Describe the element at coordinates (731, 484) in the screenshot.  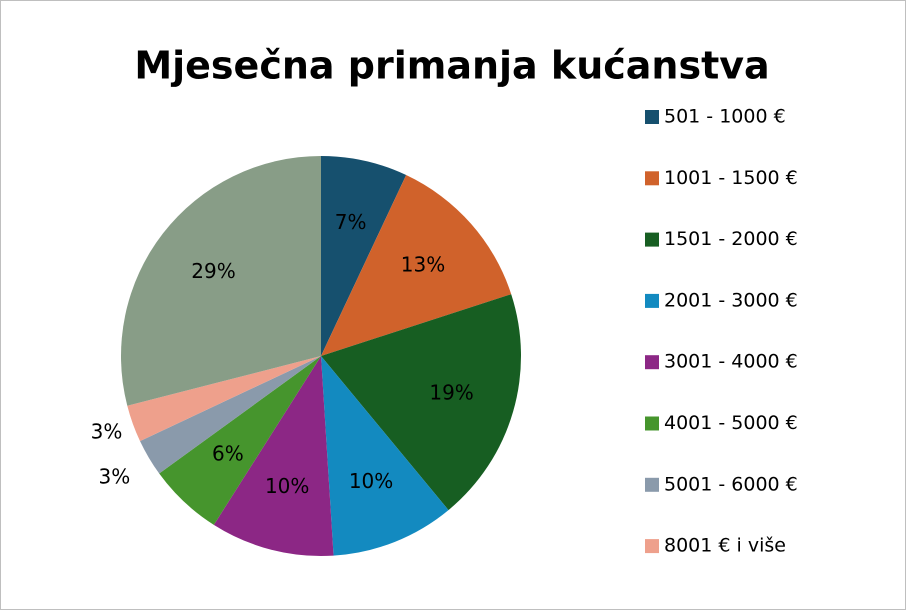
I see `legend-label: 5001 - 6000 €` at that location.